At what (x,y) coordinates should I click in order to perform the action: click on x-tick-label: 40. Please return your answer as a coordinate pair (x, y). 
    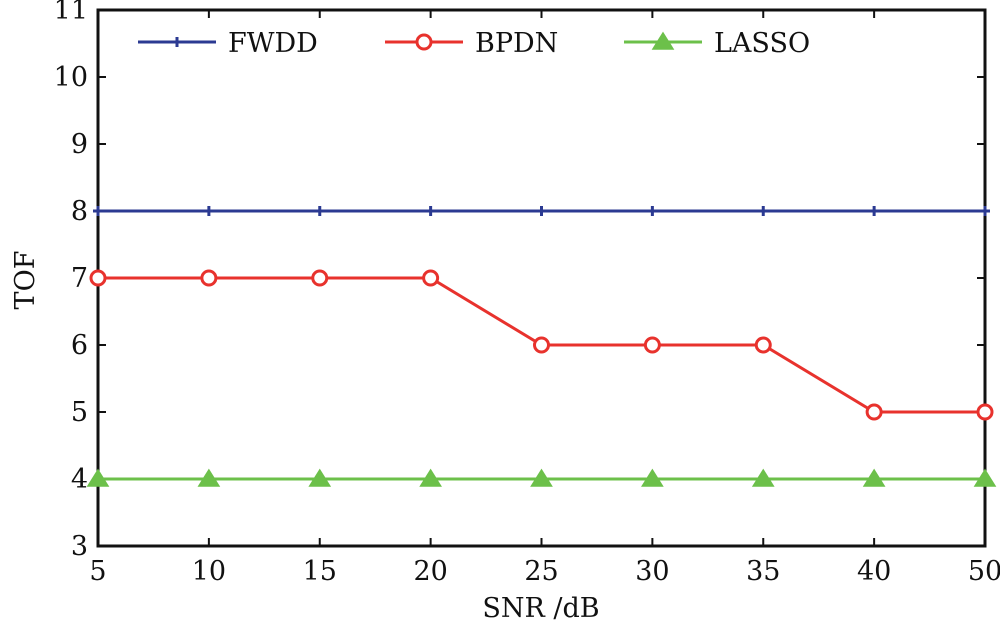
    Looking at the image, I should click on (874, 571).